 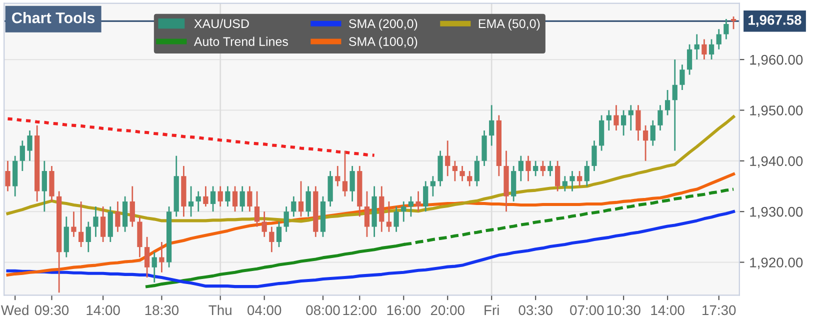 What do you see at coordinates (719, 310) in the screenshot?
I see `x-tick-label: 17:30` at bounding box center [719, 310].